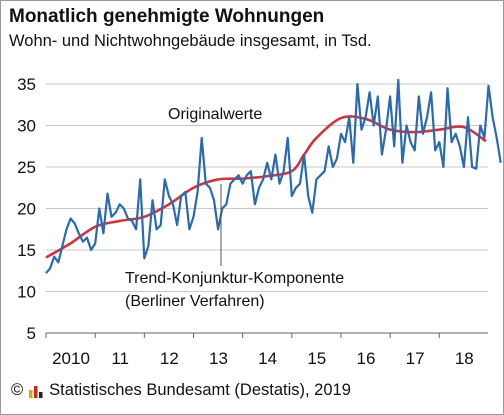 The width and height of the screenshot is (504, 415). Describe the element at coordinates (195, 301) in the screenshot. I see `annotation-trend-method: (Berliner Verfahren)` at that location.